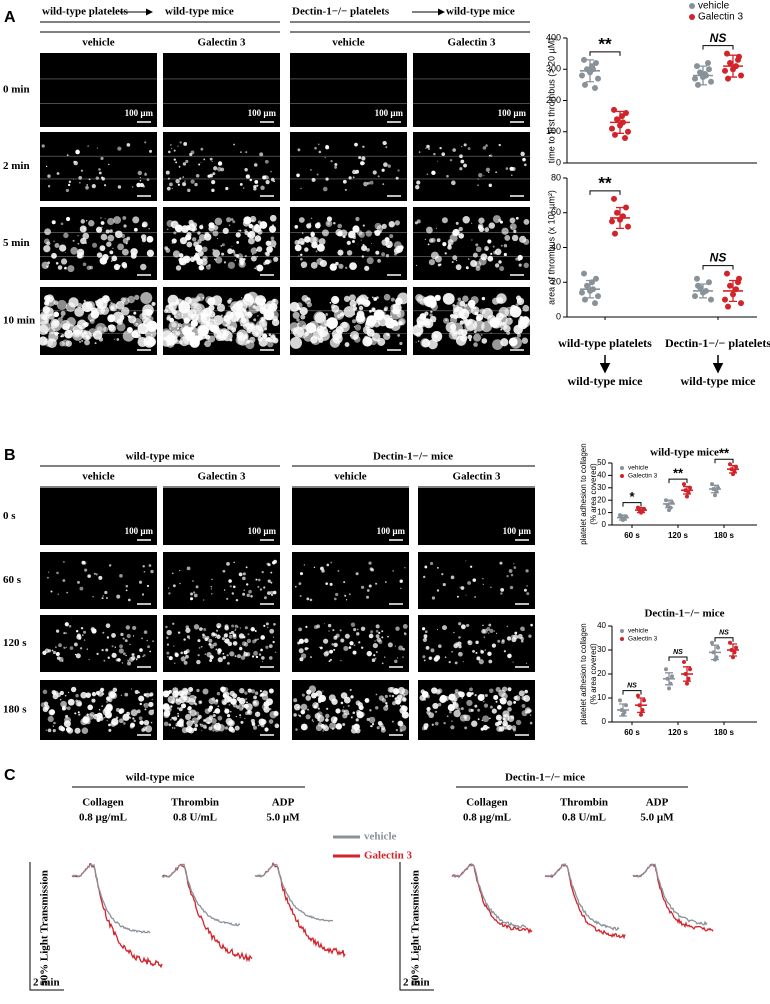 Image resolution: width=770 pixels, height=1004 pixels. What do you see at coordinates (12, 580) in the screenshot?
I see `row-label: 60 s` at bounding box center [12, 580].